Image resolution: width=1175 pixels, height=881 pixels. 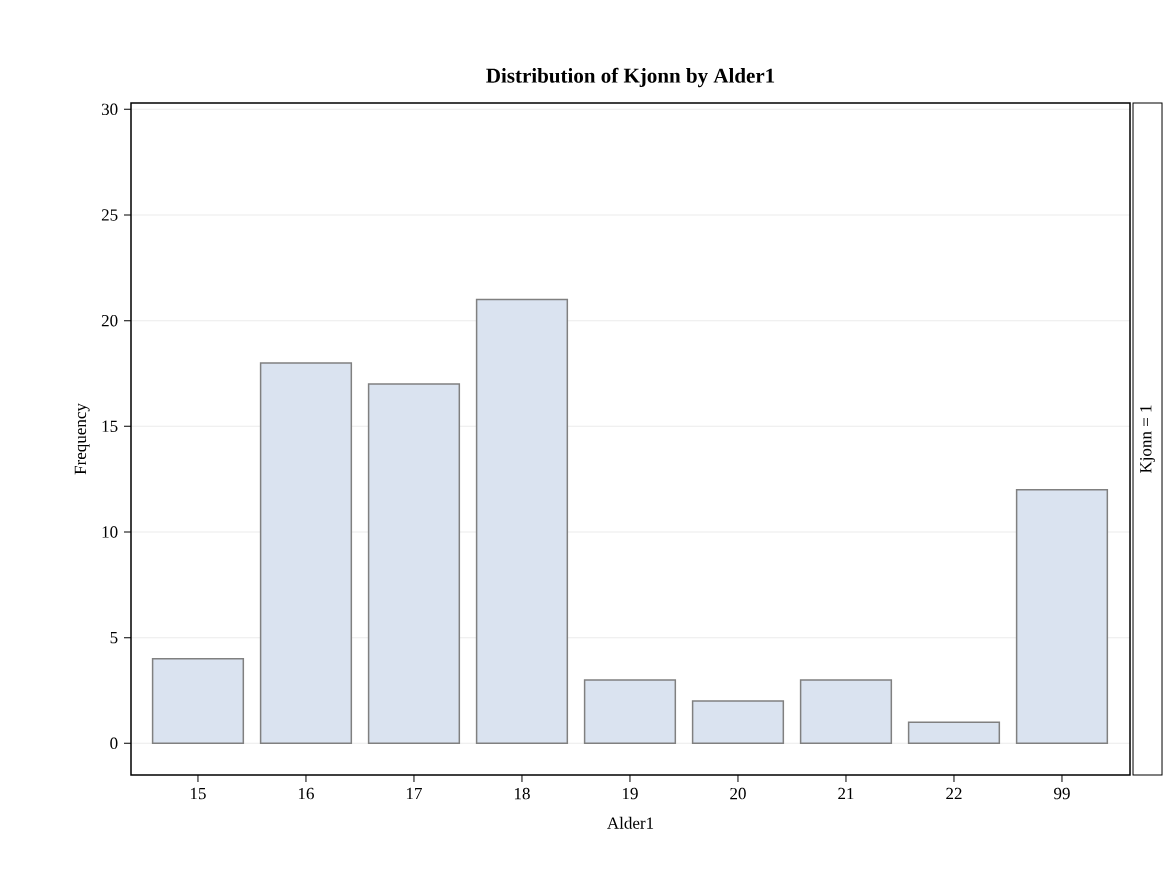 I want to click on x-tick-label: 15, so click(x=198, y=793).